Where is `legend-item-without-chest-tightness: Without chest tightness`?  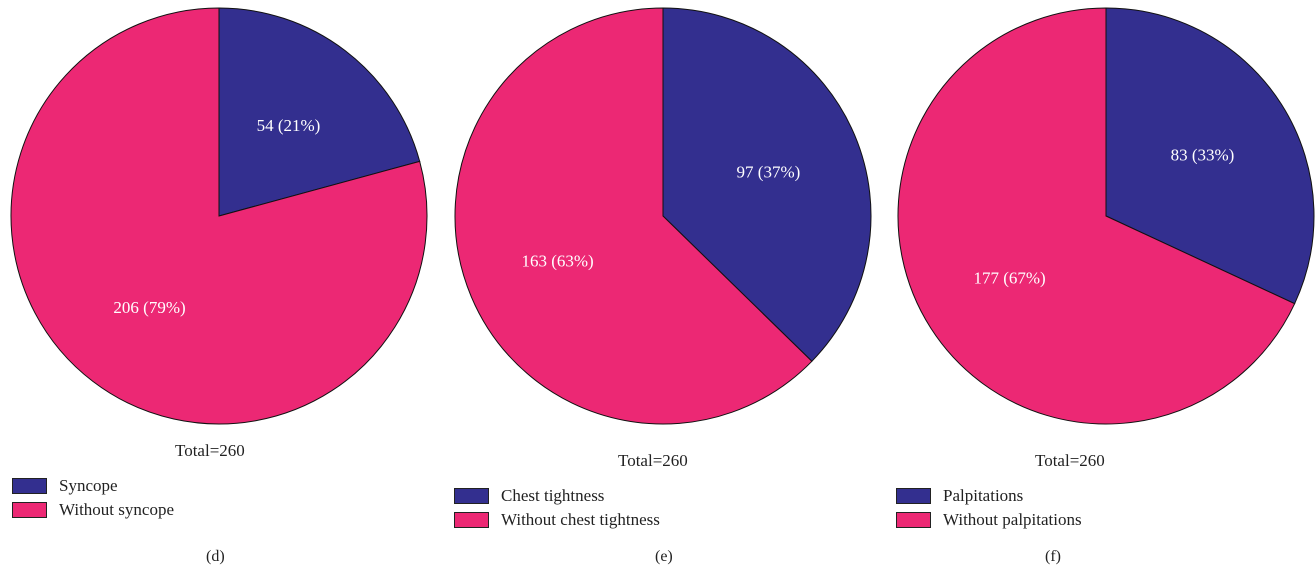 legend-item-without-chest-tightness: Without chest tightness is located at coordinates (557, 520).